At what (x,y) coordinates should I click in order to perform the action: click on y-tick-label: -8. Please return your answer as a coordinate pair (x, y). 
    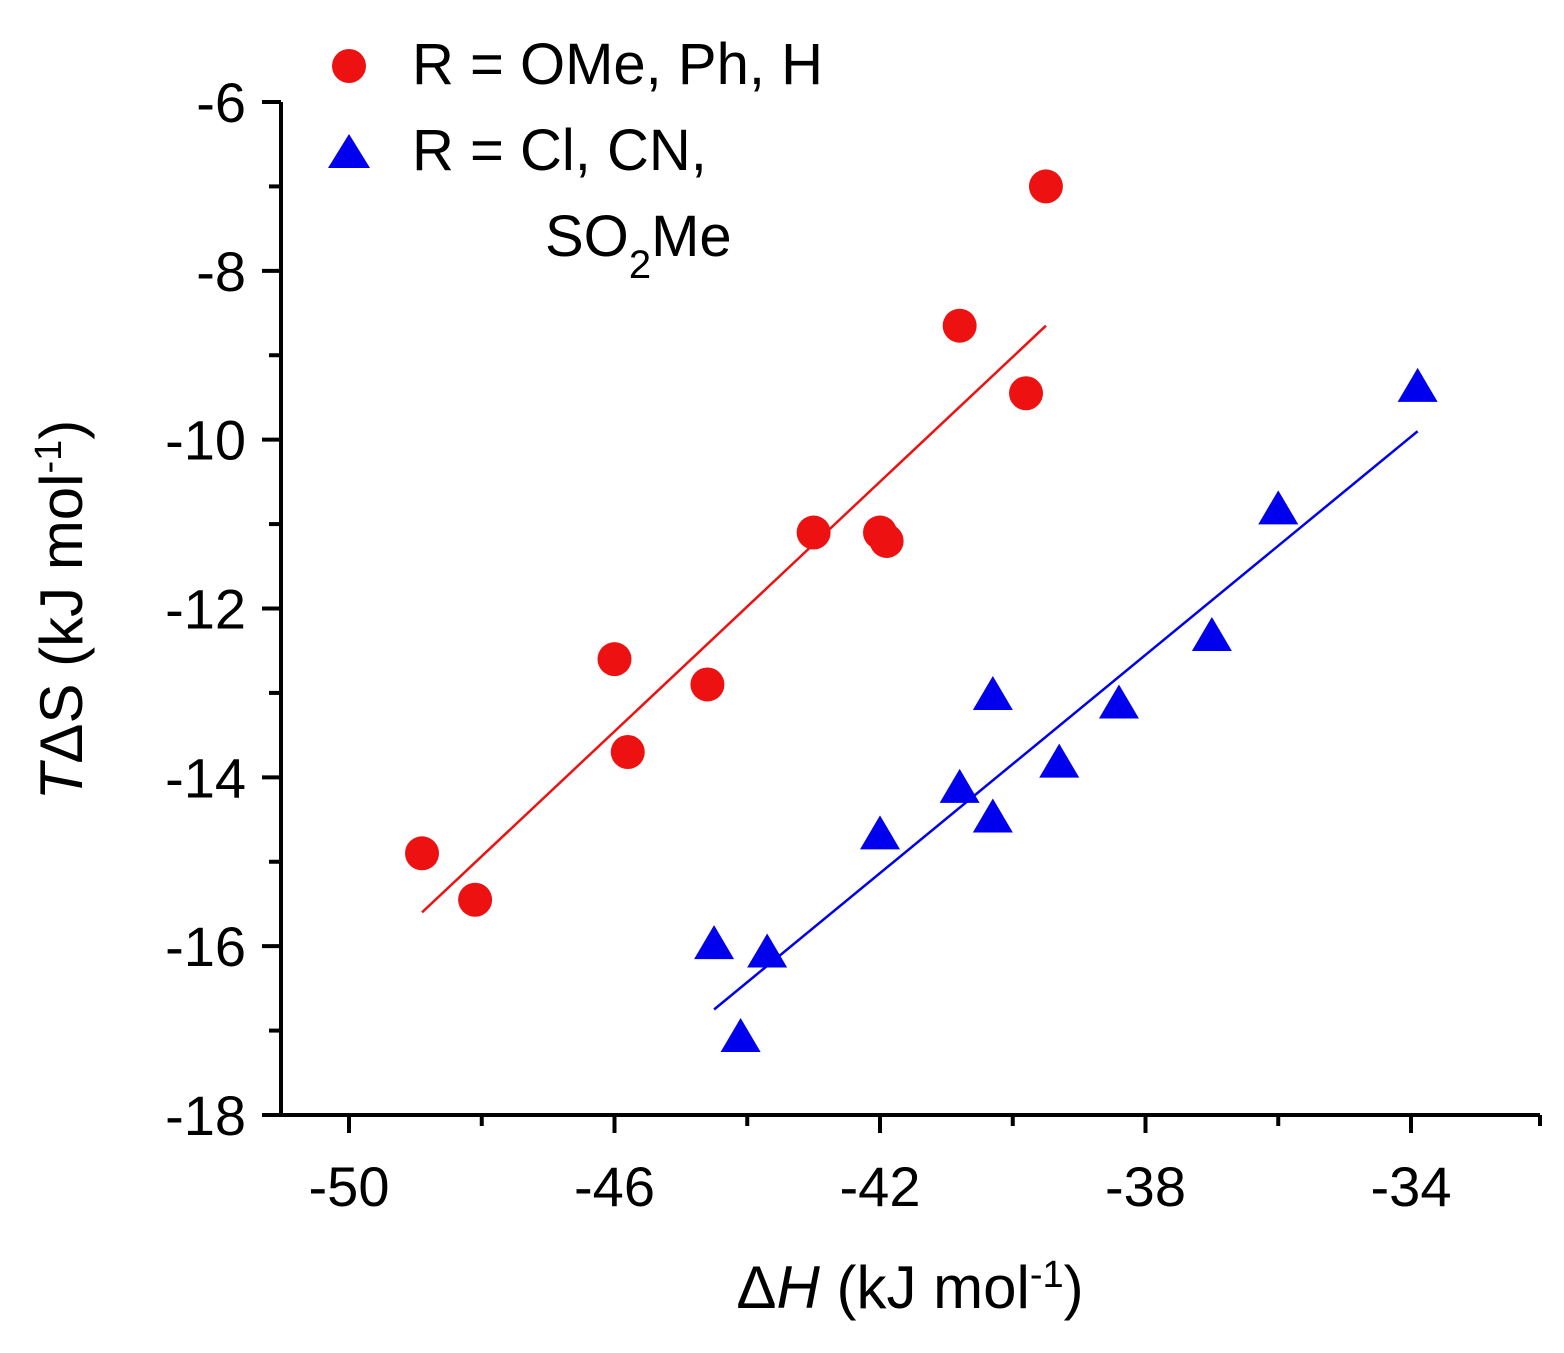
    Looking at the image, I should click on (221, 271).